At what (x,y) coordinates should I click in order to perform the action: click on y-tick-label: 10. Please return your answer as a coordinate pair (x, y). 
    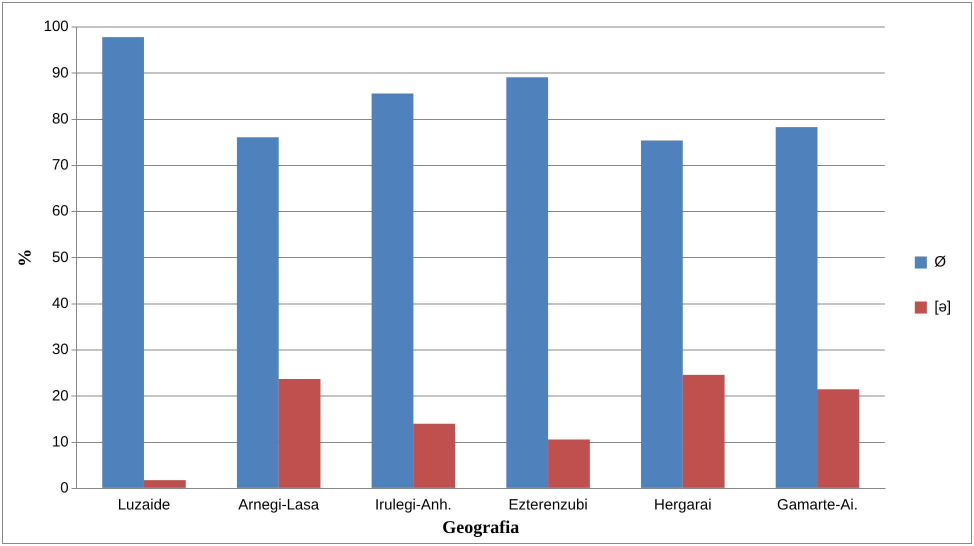
    Looking at the image, I should click on (60, 441).